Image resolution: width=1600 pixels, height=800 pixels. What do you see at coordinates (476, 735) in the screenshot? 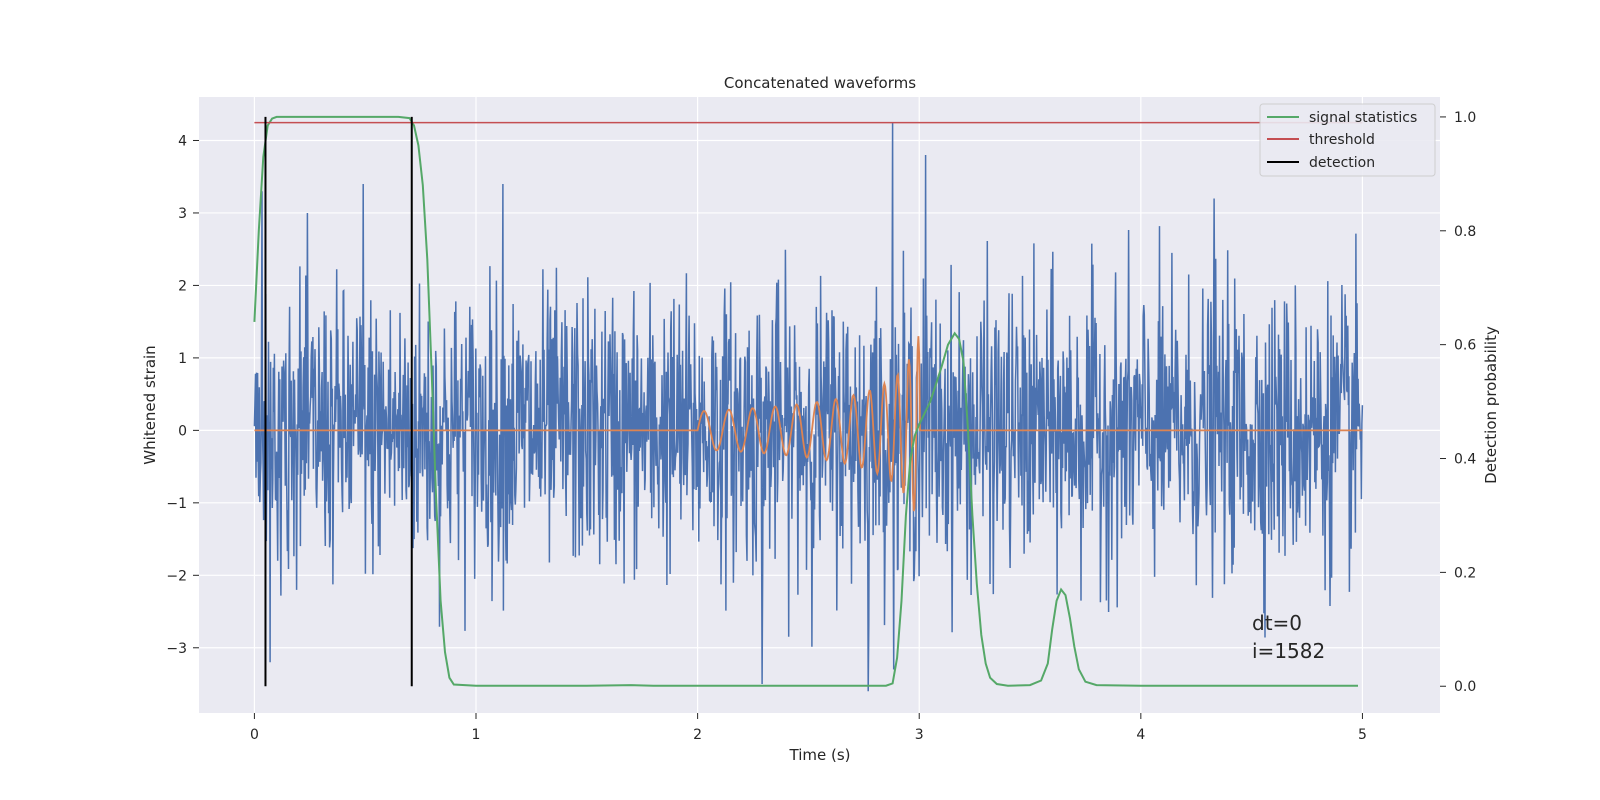
I see `x-tick-label: 1` at bounding box center [476, 735].